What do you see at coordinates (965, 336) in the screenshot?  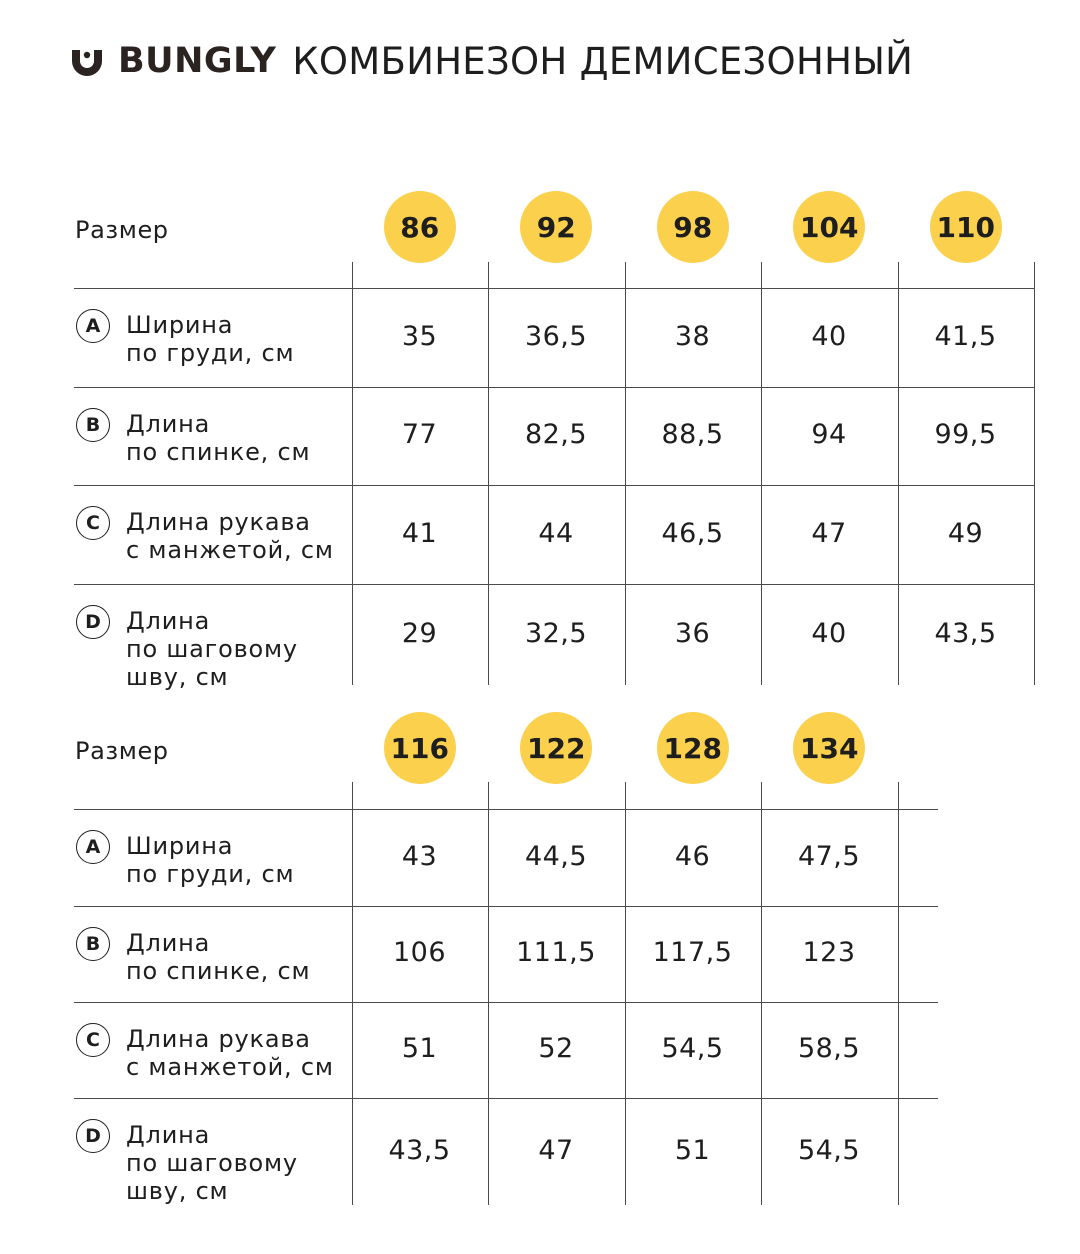 I see `value-cell: 41,5` at bounding box center [965, 336].